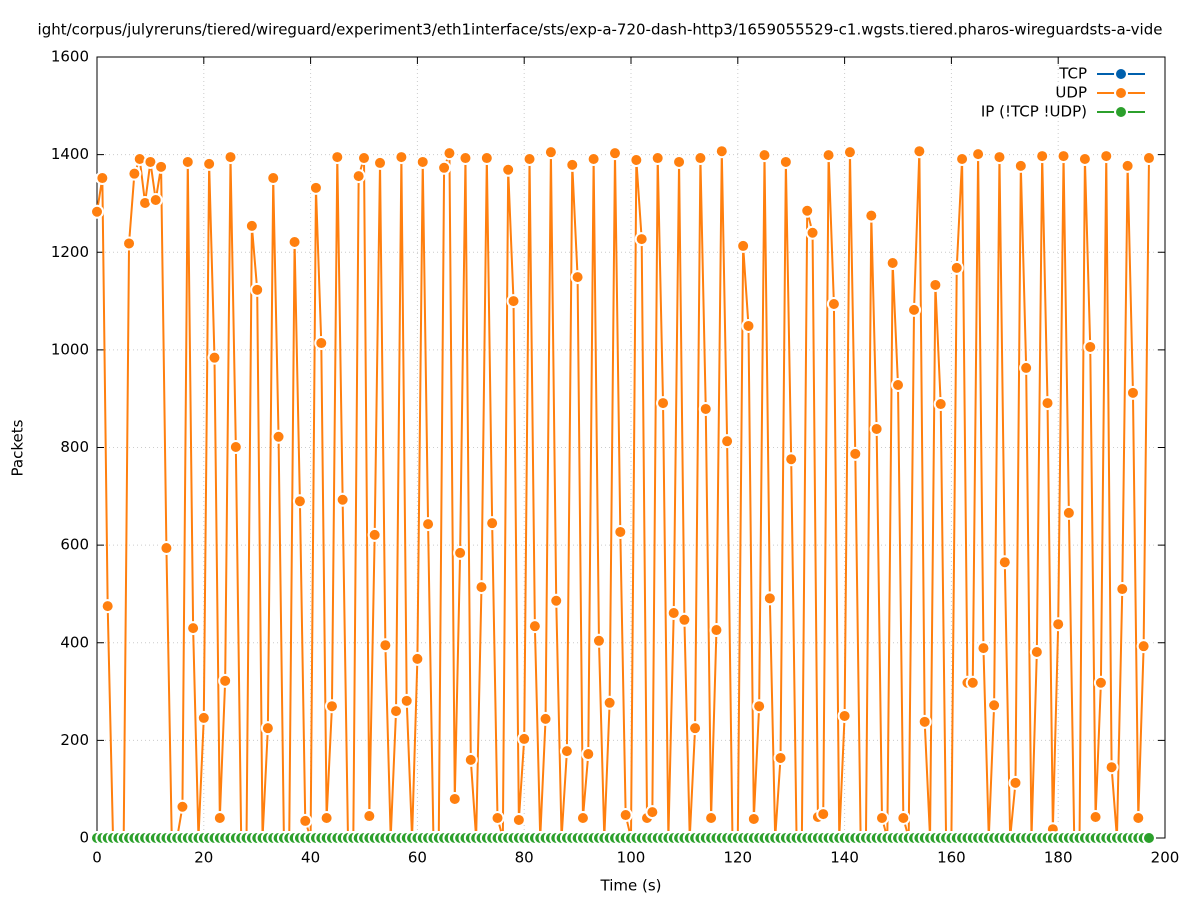 The height and width of the screenshot is (900, 1197). What do you see at coordinates (844, 858) in the screenshot?
I see `x-tick-label: 140` at bounding box center [844, 858].